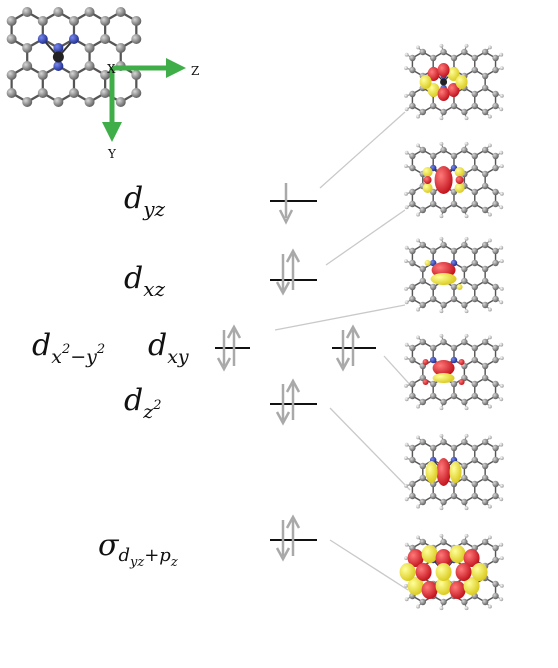  Describe the element at coordinates (68, 348) in the screenshot. I see `label-dx2y2: dx2−y2` at that location.